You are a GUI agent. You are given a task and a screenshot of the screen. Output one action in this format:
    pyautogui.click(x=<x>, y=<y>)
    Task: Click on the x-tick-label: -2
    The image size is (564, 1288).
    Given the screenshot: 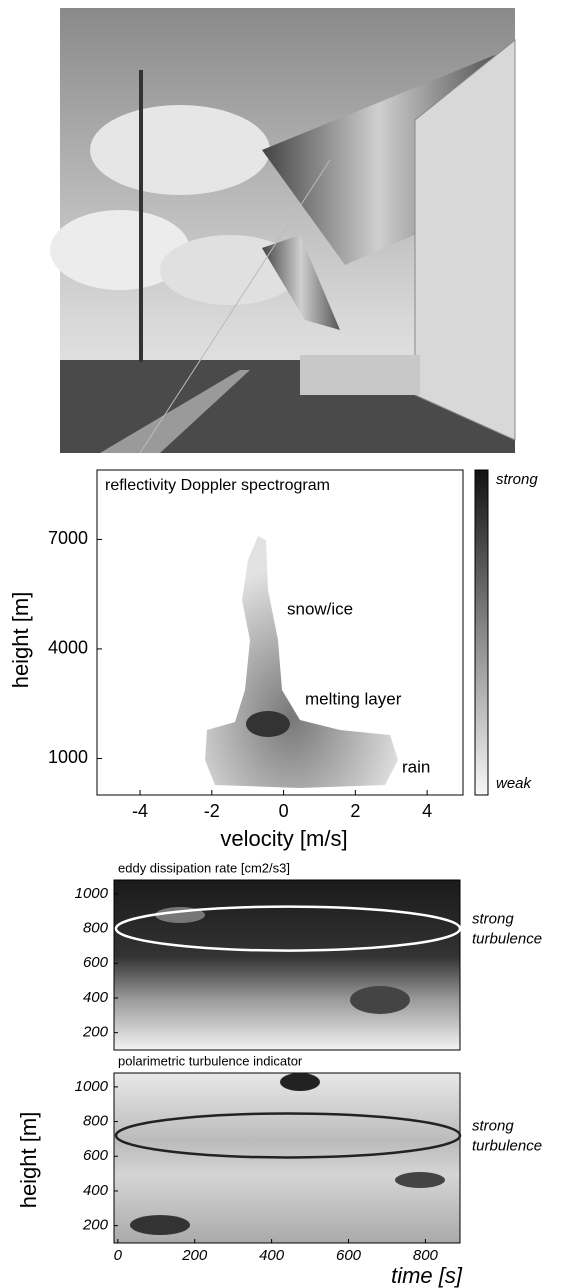 What is the action you would take?
    pyautogui.click(x=212, y=811)
    